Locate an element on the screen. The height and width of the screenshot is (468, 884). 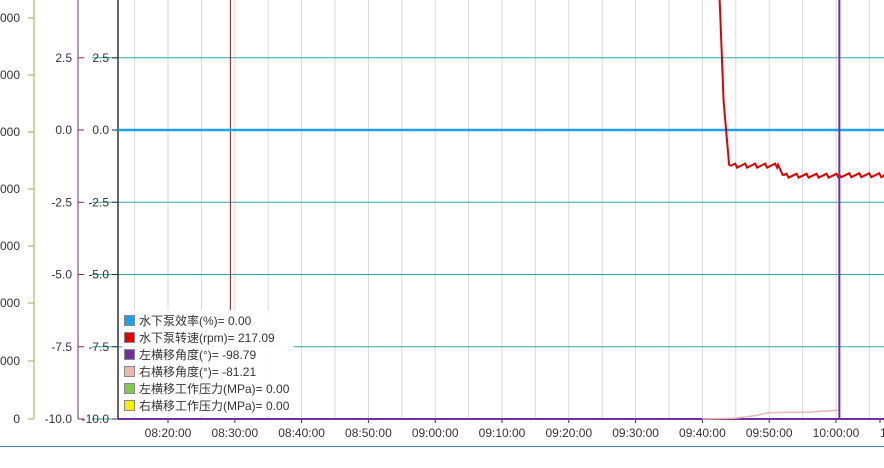
legend-item-pump-speed: 水下泵转速(rpm)= 217.09 is located at coordinates (208, 337).